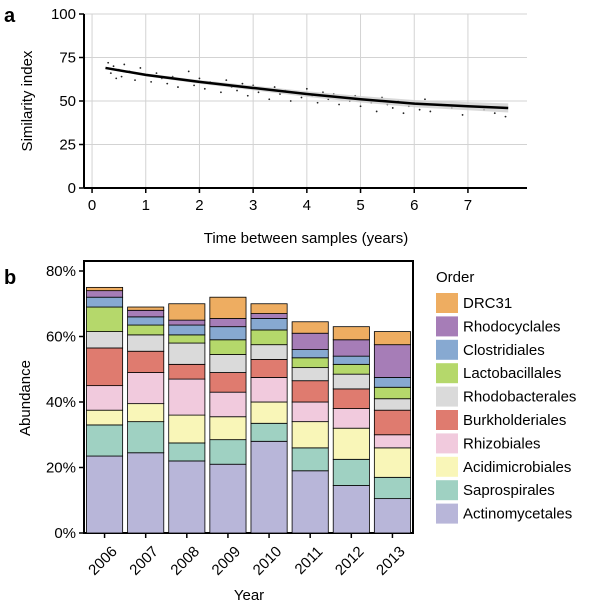 This screenshot has height=612, width=608. What do you see at coordinates (10, 16) in the screenshot?
I see `panel-a-label: a` at bounding box center [10, 16].